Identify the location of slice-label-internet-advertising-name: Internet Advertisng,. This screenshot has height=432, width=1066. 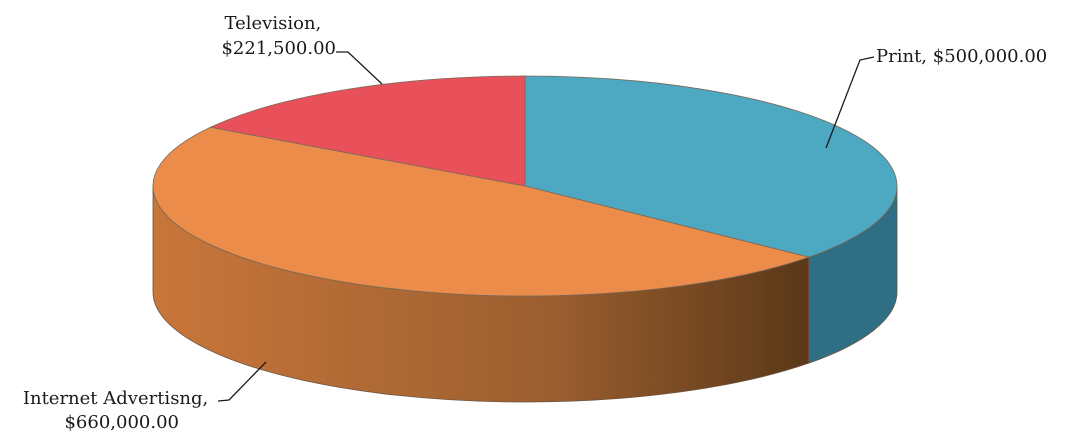
(115, 398).